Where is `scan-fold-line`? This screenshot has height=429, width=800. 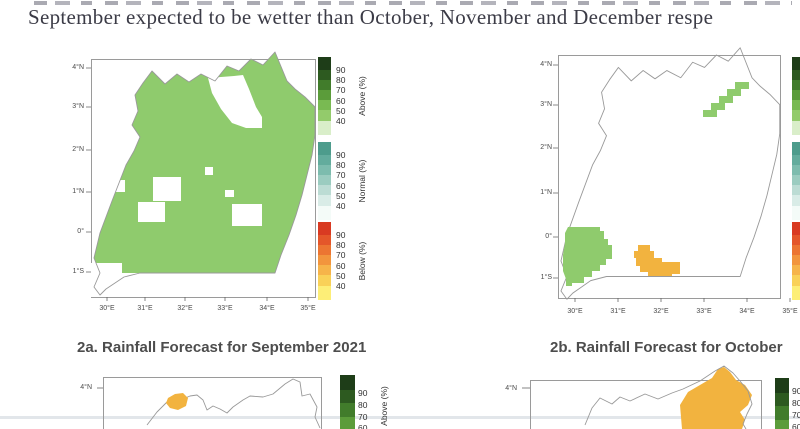
scan-fold-line is located at coordinates (400, 417).